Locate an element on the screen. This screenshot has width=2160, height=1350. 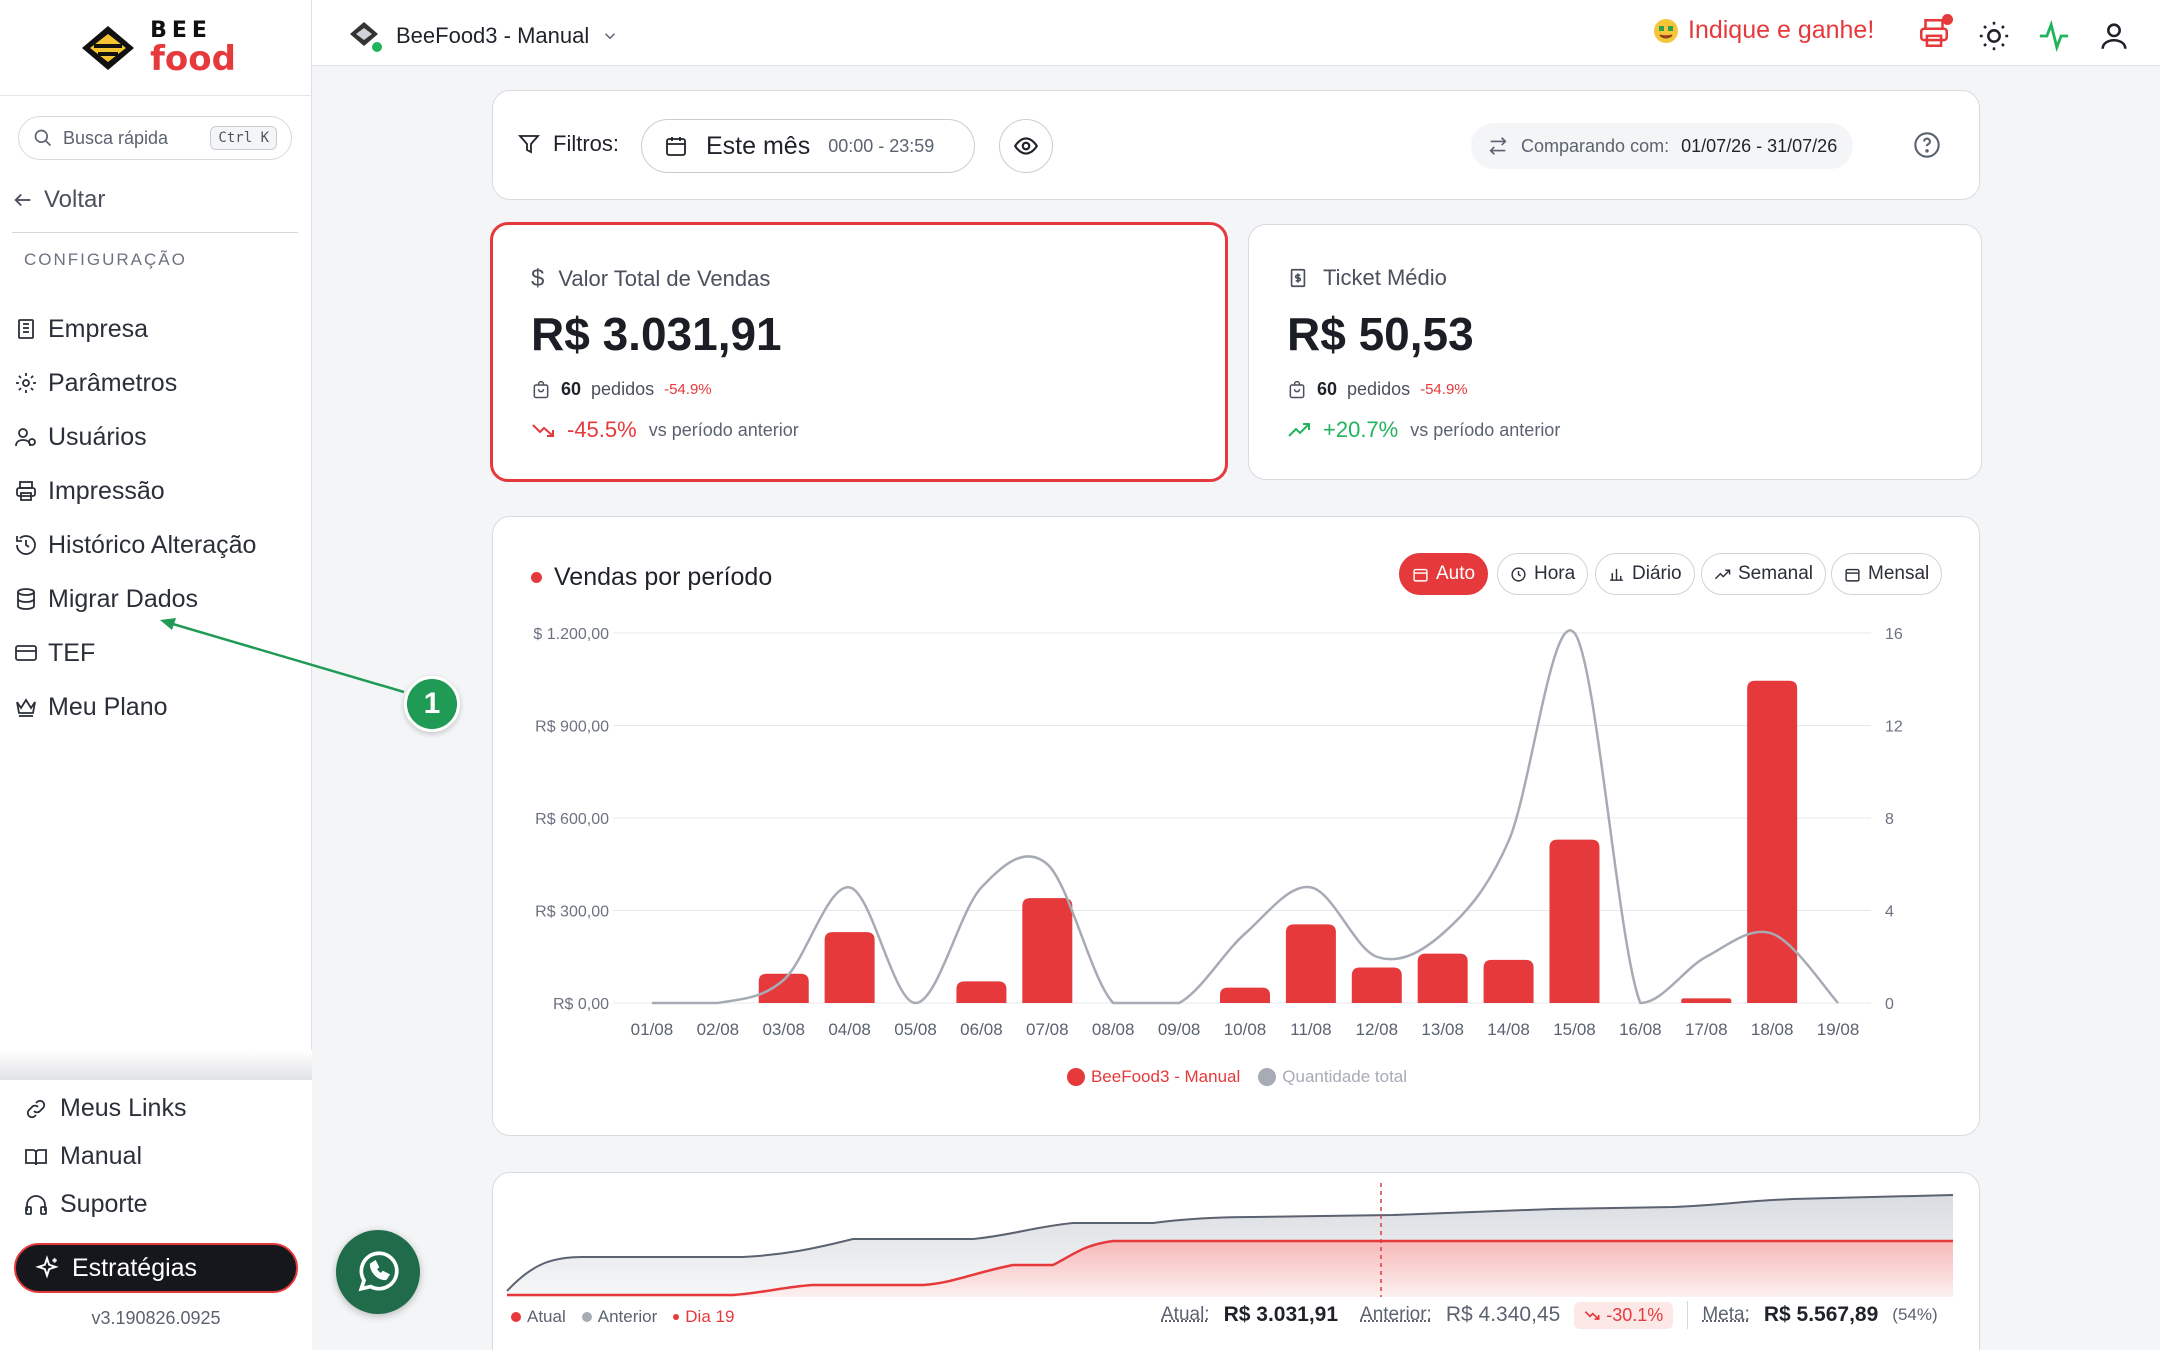
x-tick-label: 07/08 is located at coordinates (1047, 1029).